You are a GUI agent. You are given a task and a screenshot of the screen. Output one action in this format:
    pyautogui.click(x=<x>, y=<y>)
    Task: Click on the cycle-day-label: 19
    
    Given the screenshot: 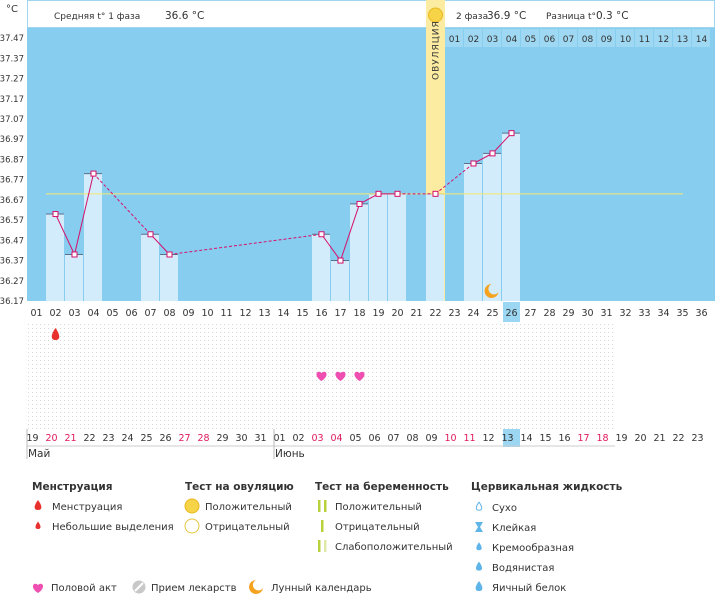 What is the action you would take?
    pyautogui.click(x=378, y=313)
    